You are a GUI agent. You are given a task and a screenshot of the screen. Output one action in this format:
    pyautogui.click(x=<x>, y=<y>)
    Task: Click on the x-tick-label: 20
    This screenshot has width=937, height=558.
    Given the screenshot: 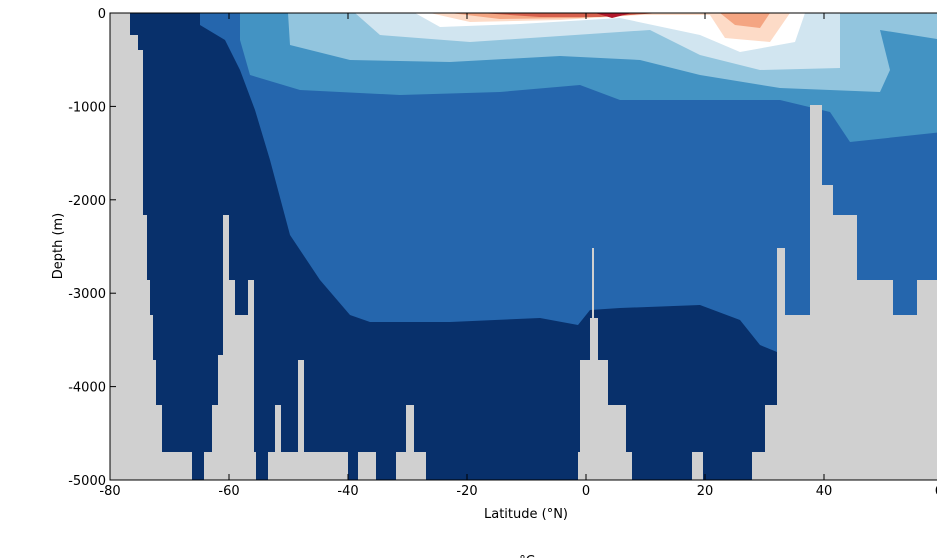 What is the action you would take?
    pyautogui.click(x=705, y=491)
    